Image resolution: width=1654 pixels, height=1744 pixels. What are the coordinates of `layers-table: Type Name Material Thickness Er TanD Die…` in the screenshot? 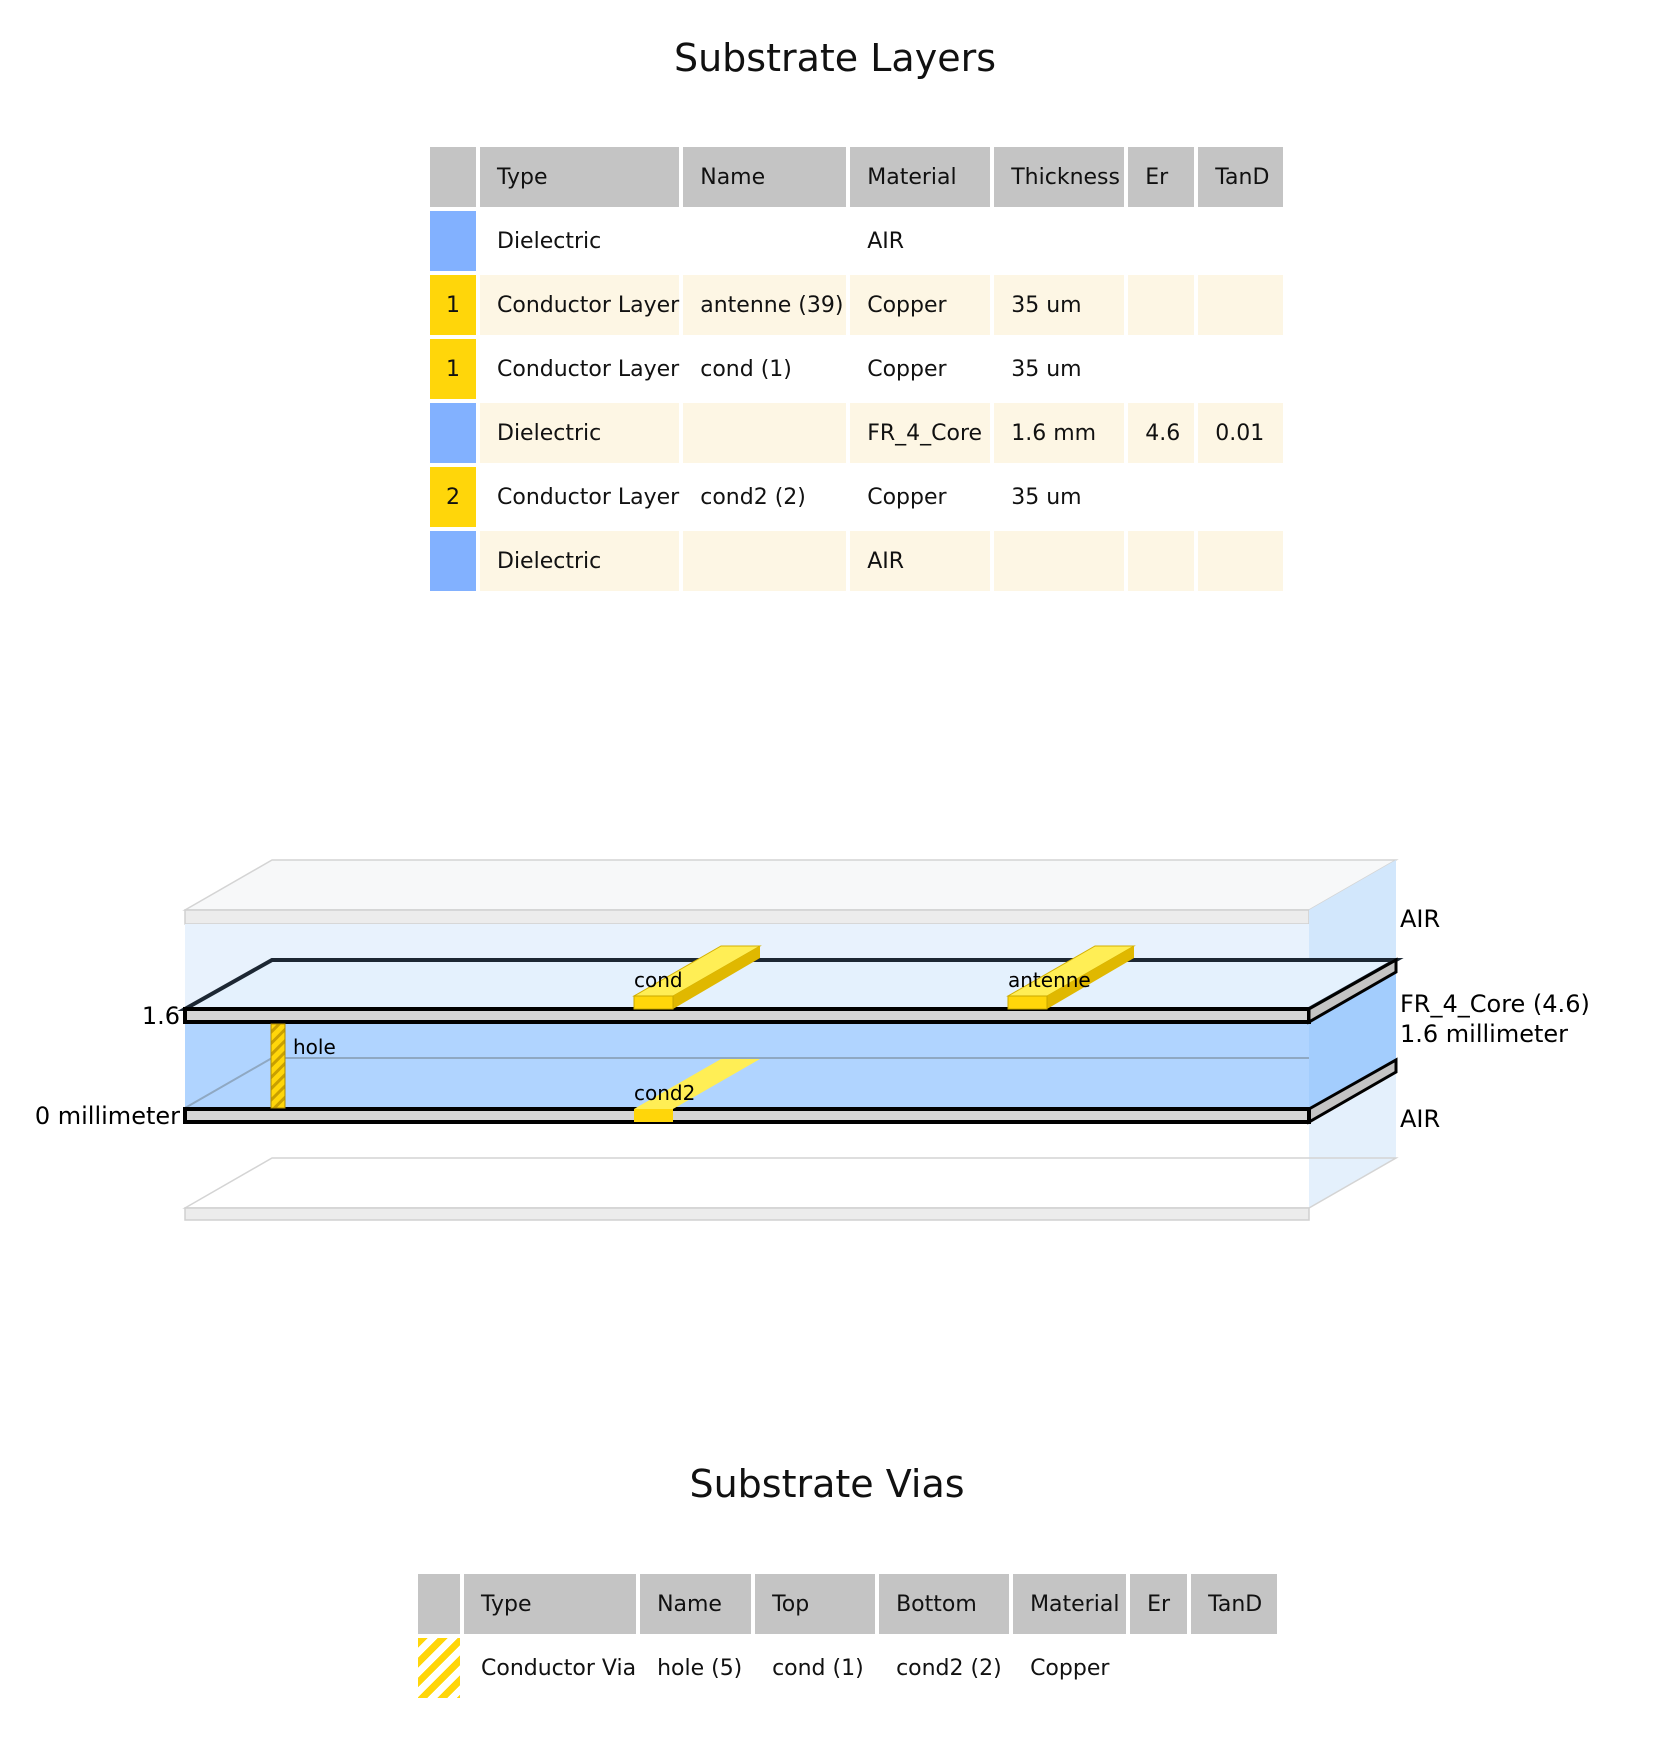 It's located at (856, 369).